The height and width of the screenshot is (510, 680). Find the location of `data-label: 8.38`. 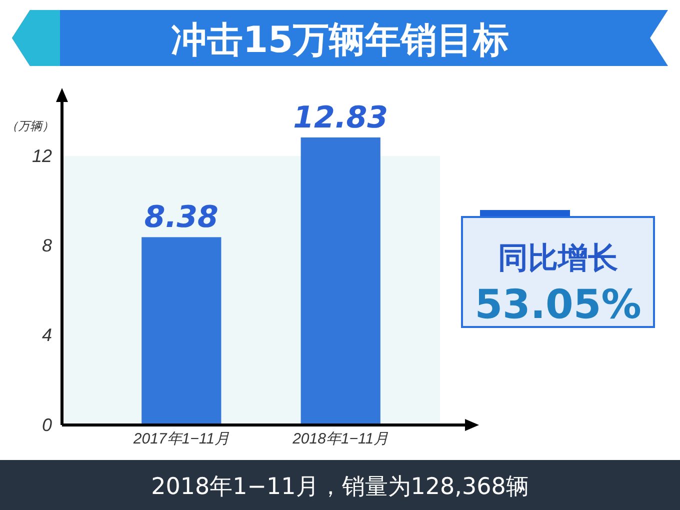

data-label: 8.38 is located at coordinates (181, 218).